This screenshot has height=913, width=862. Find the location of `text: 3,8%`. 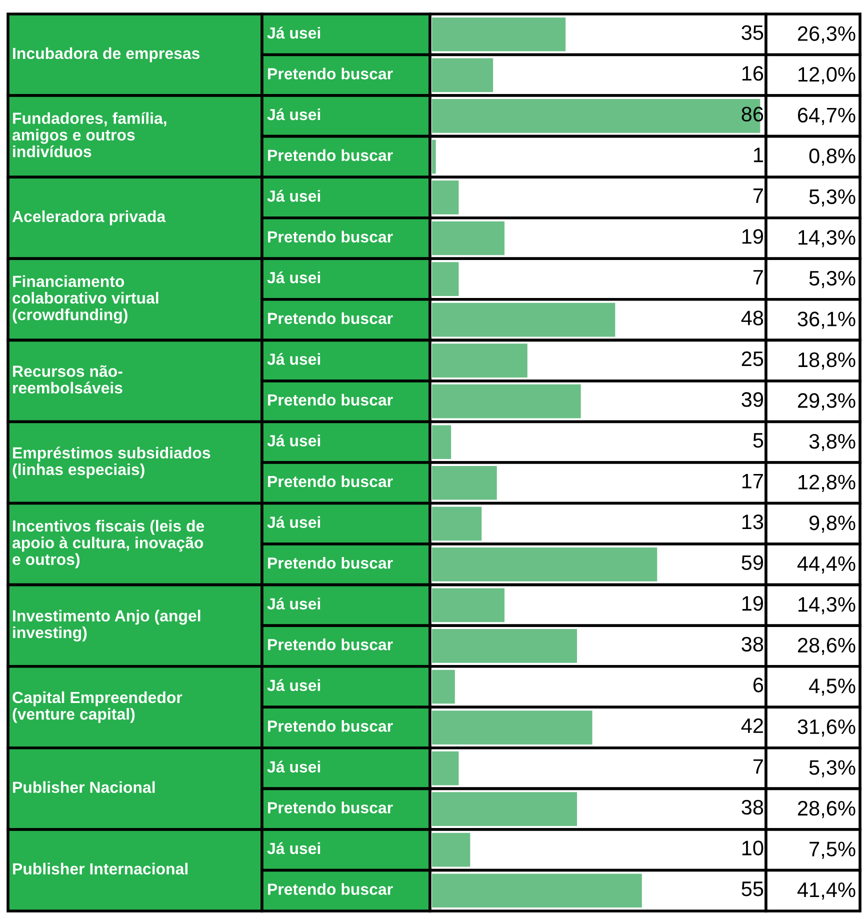

text: 3,8% is located at coordinates (832, 443).